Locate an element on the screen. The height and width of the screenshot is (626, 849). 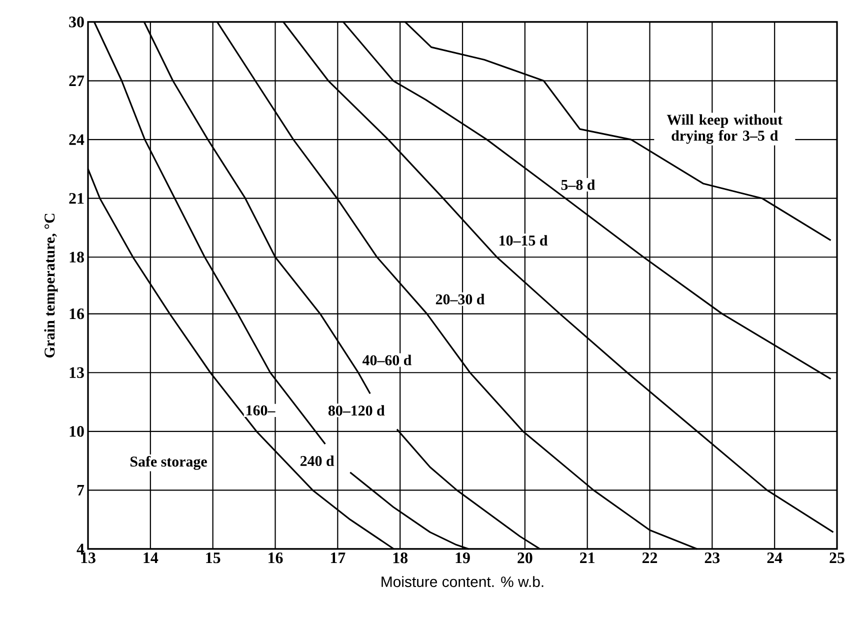
annotation: 240 d is located at coordinates (317, 461).